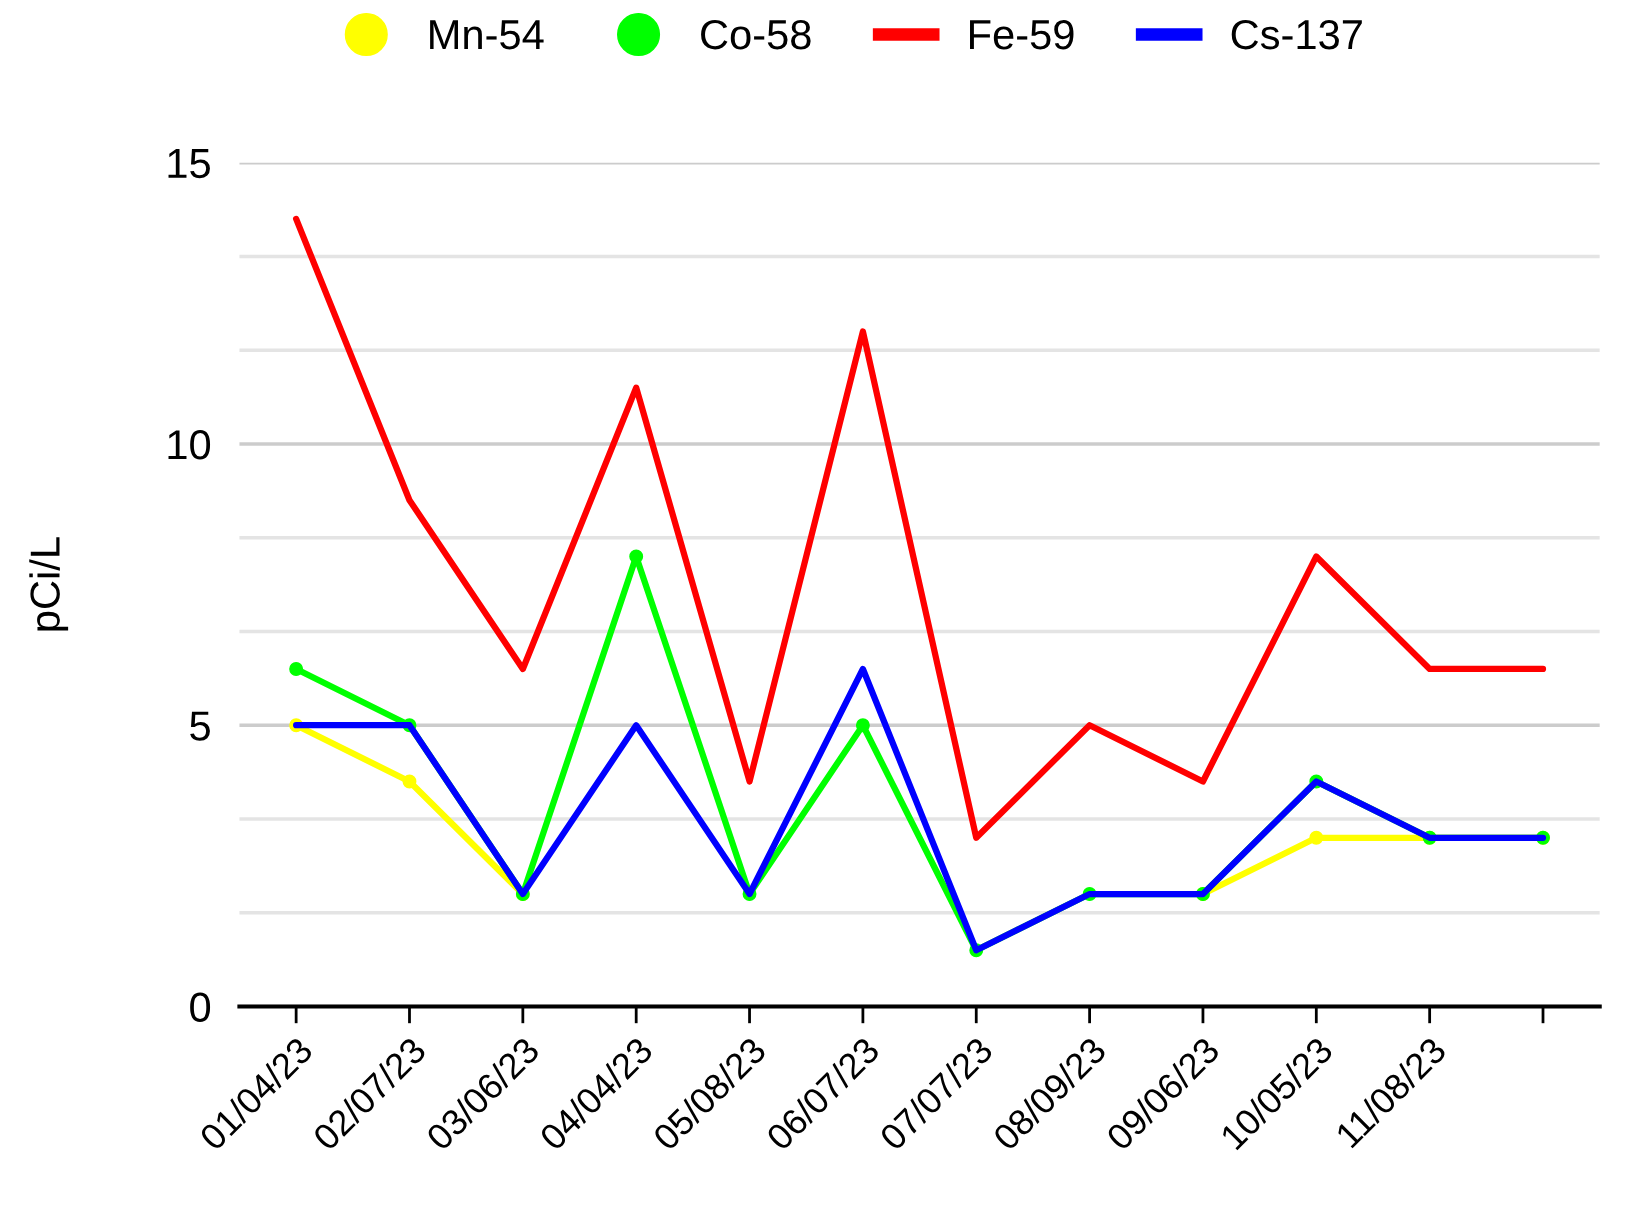  I want to click on legend-label: Co-58, so click(756, 34).